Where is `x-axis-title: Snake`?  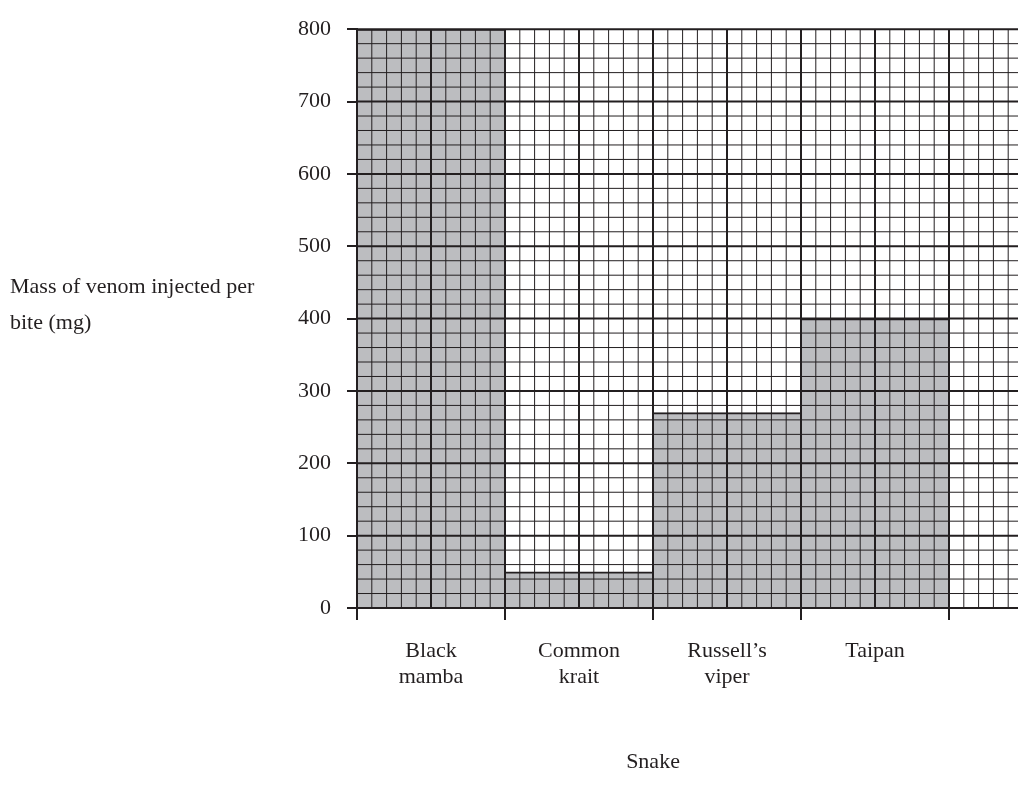
x-axis-title: Snake is located at coordinates (653, 760).